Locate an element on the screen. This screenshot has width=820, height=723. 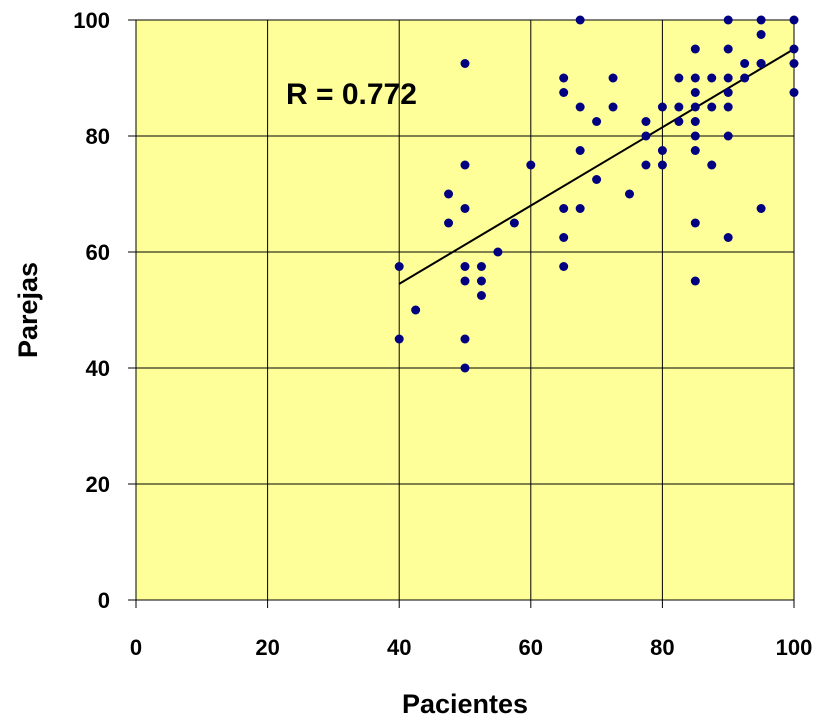
correlation-annotation: R = 0.772 is located at coordinates (351, 94).